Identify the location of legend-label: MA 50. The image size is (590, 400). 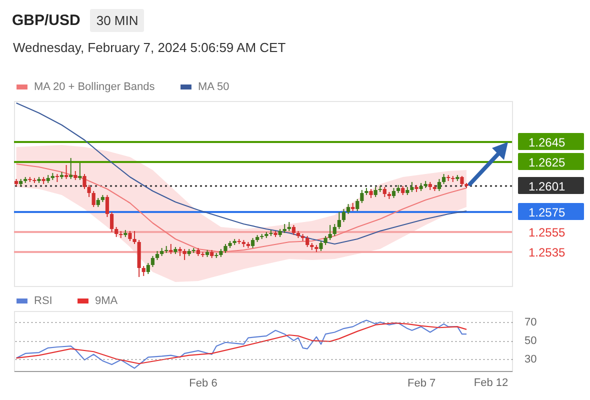
(214, 87).